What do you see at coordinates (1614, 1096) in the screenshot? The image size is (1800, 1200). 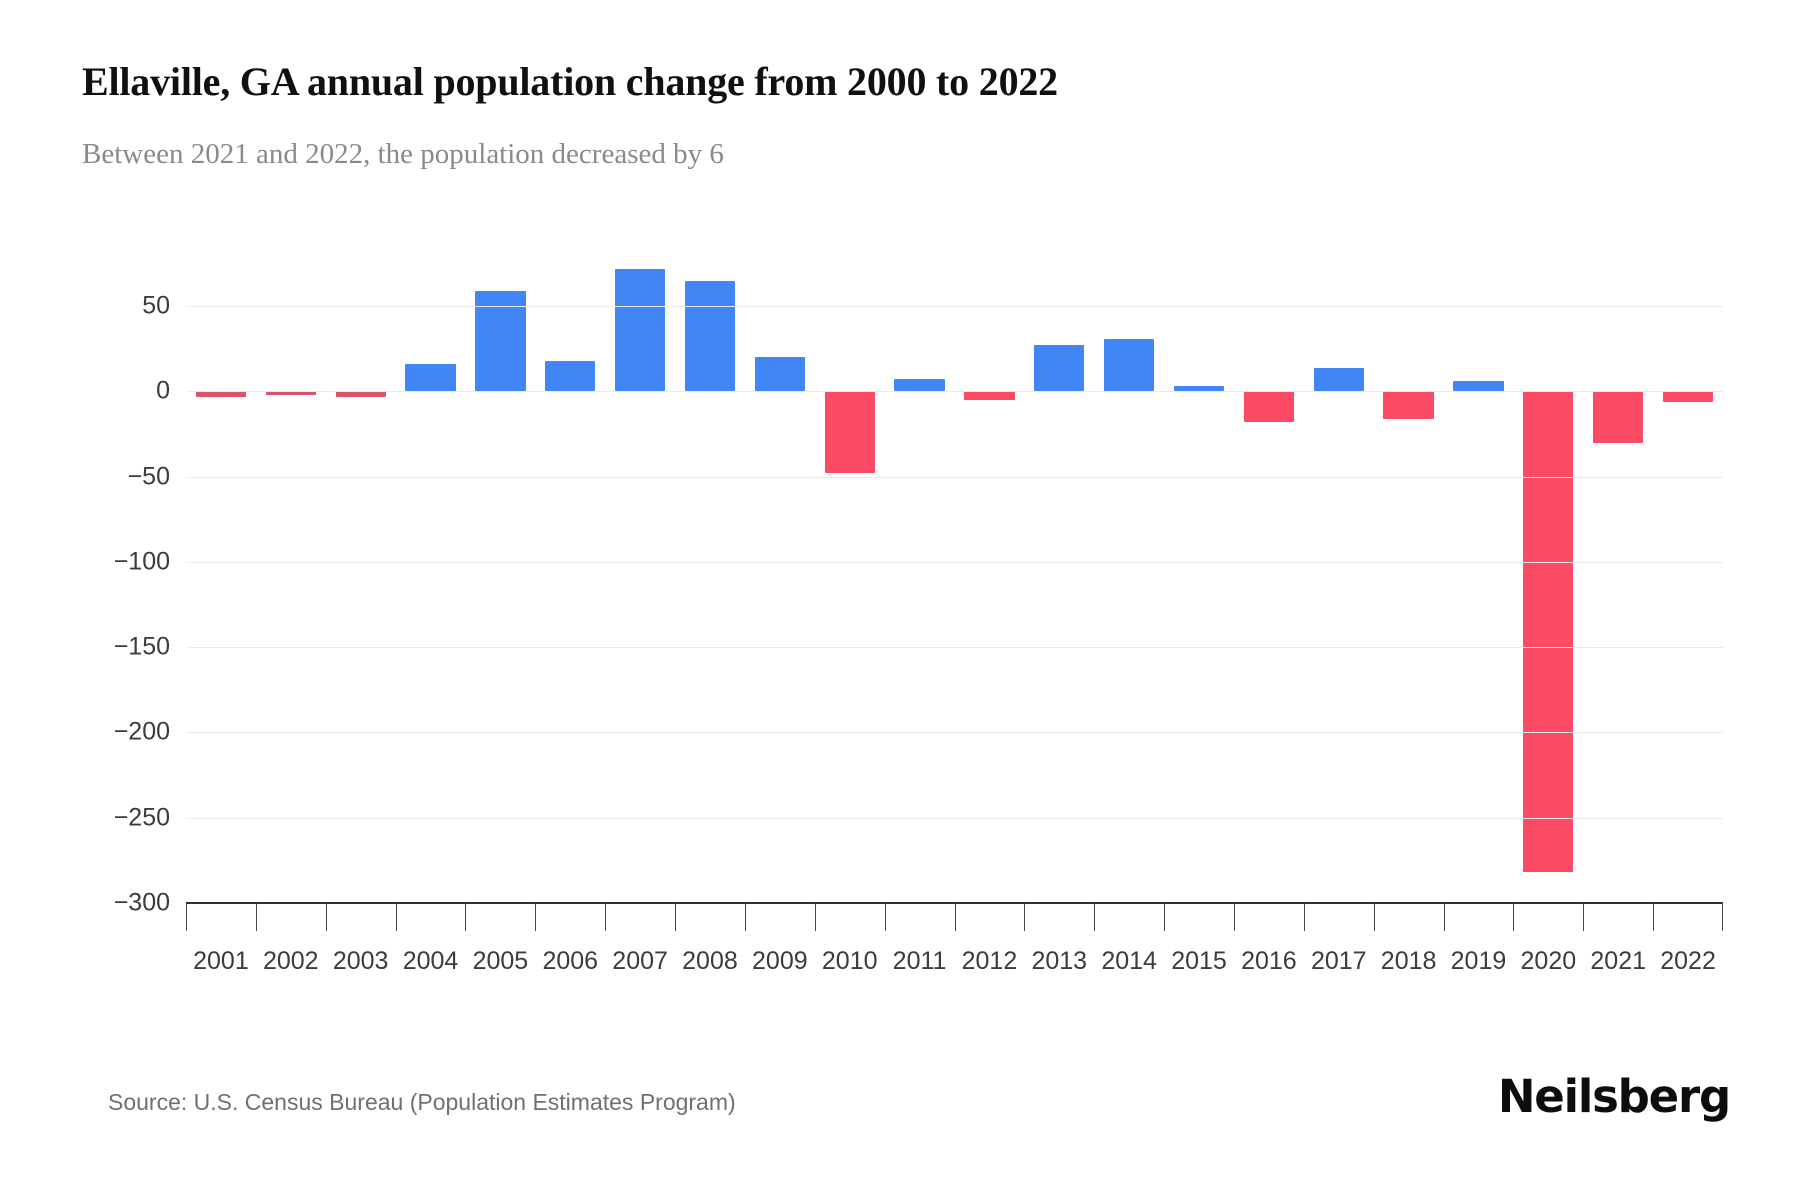 I see `brand-logo: Neilsberg` at bounding box center [1614, 1096].